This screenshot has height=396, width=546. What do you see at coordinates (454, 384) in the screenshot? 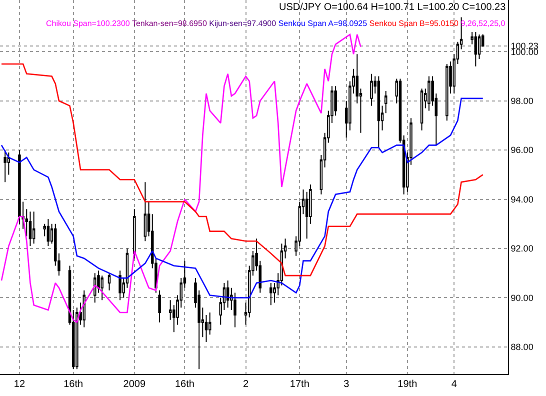
I see `x-tick-label: 4` at bounding box center [454, 384].